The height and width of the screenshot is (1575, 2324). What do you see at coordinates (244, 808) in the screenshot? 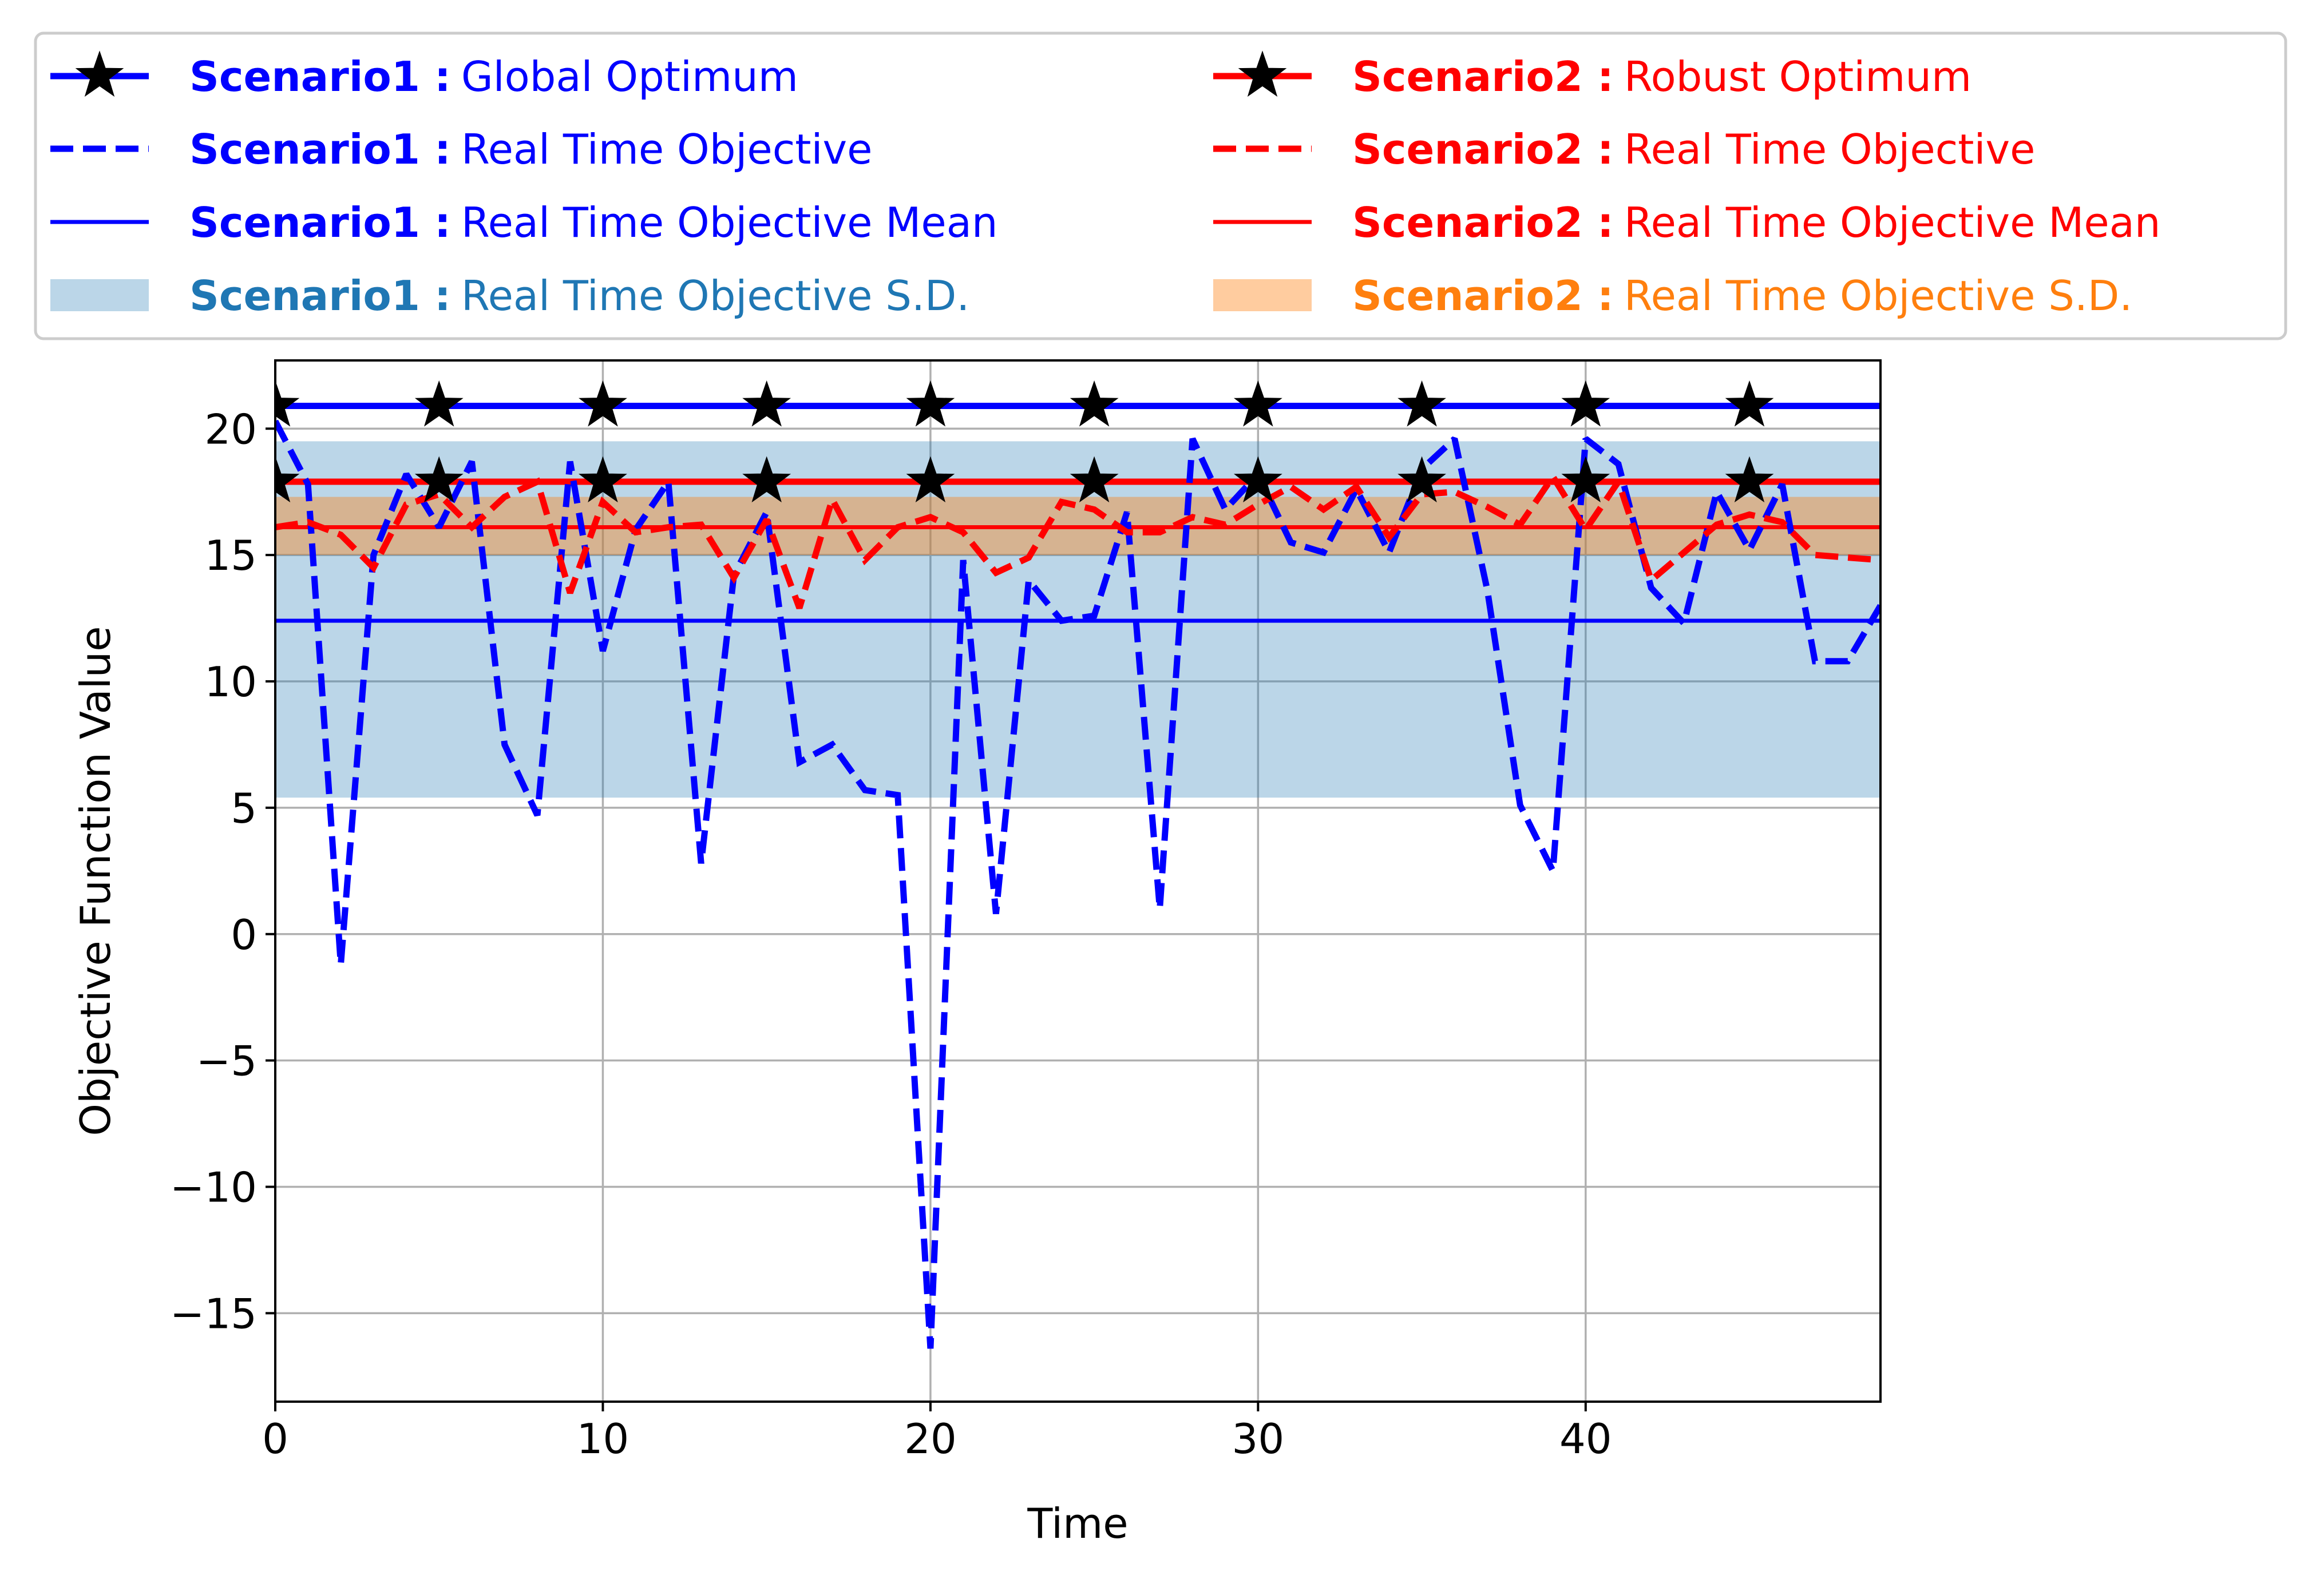
I see `y-tick-label: 5` at bounding box center [244, 808].